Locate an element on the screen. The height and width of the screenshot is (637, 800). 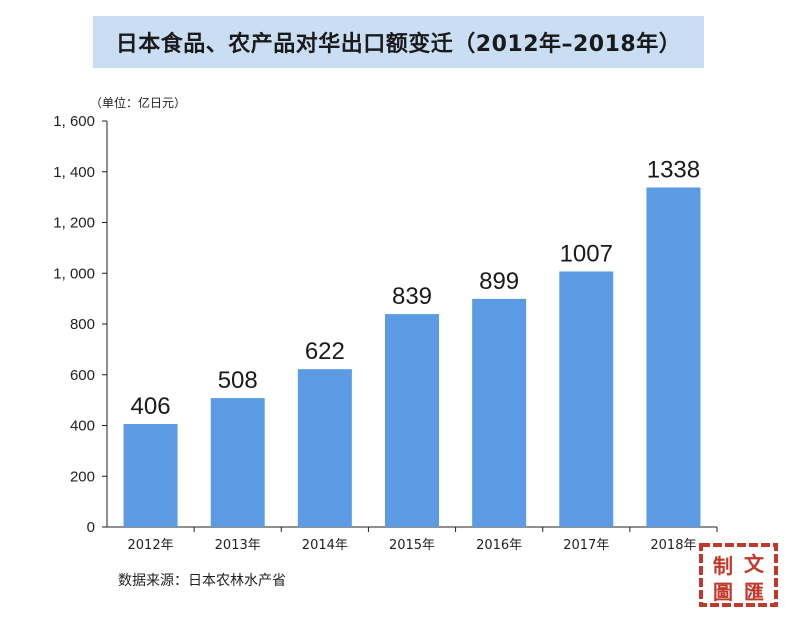
stamp-seal: 制 文 圖 匯 is located at coordinates (738, 575).